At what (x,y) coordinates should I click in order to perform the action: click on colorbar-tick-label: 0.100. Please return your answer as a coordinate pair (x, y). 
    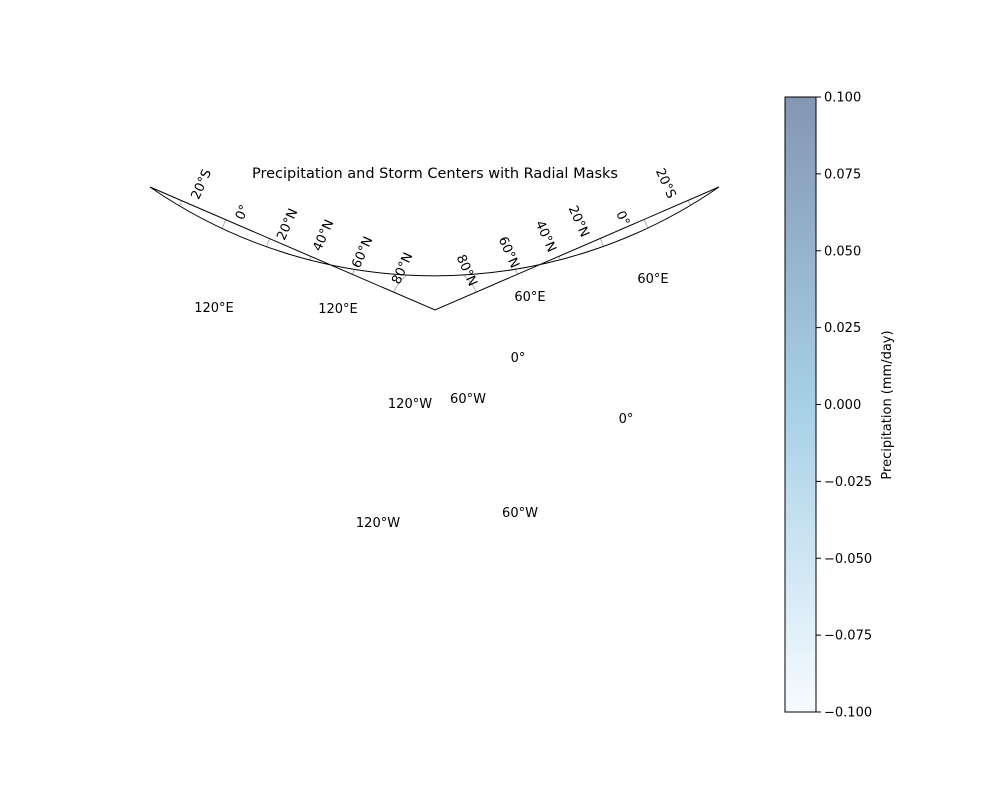
    Looking at the image, I should click on (842, 98).